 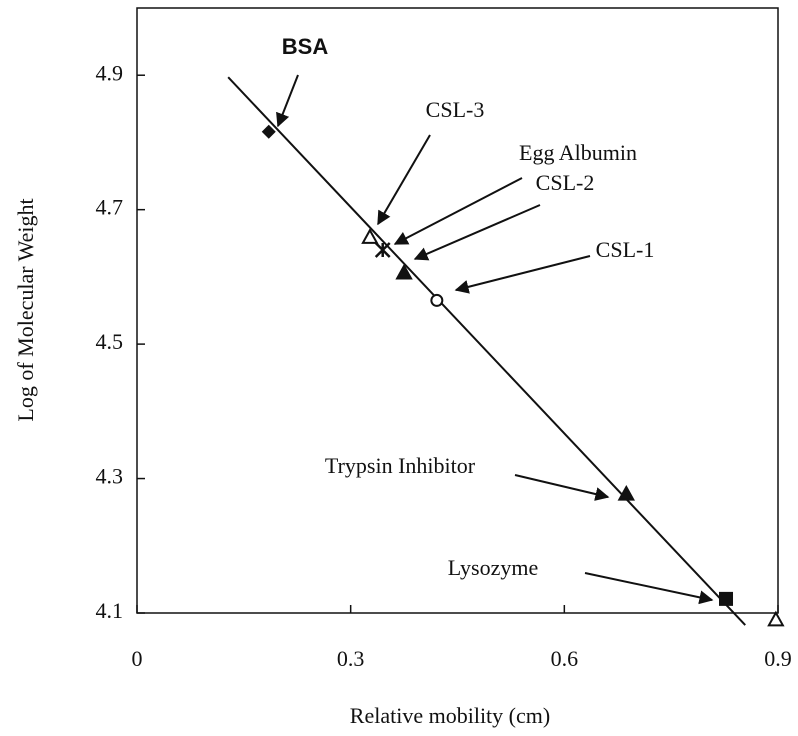 What do you see at coordinates (110, 476) in the screenshot?
I see `y-tick-label: 4.3` at bounding box center [110, 476].